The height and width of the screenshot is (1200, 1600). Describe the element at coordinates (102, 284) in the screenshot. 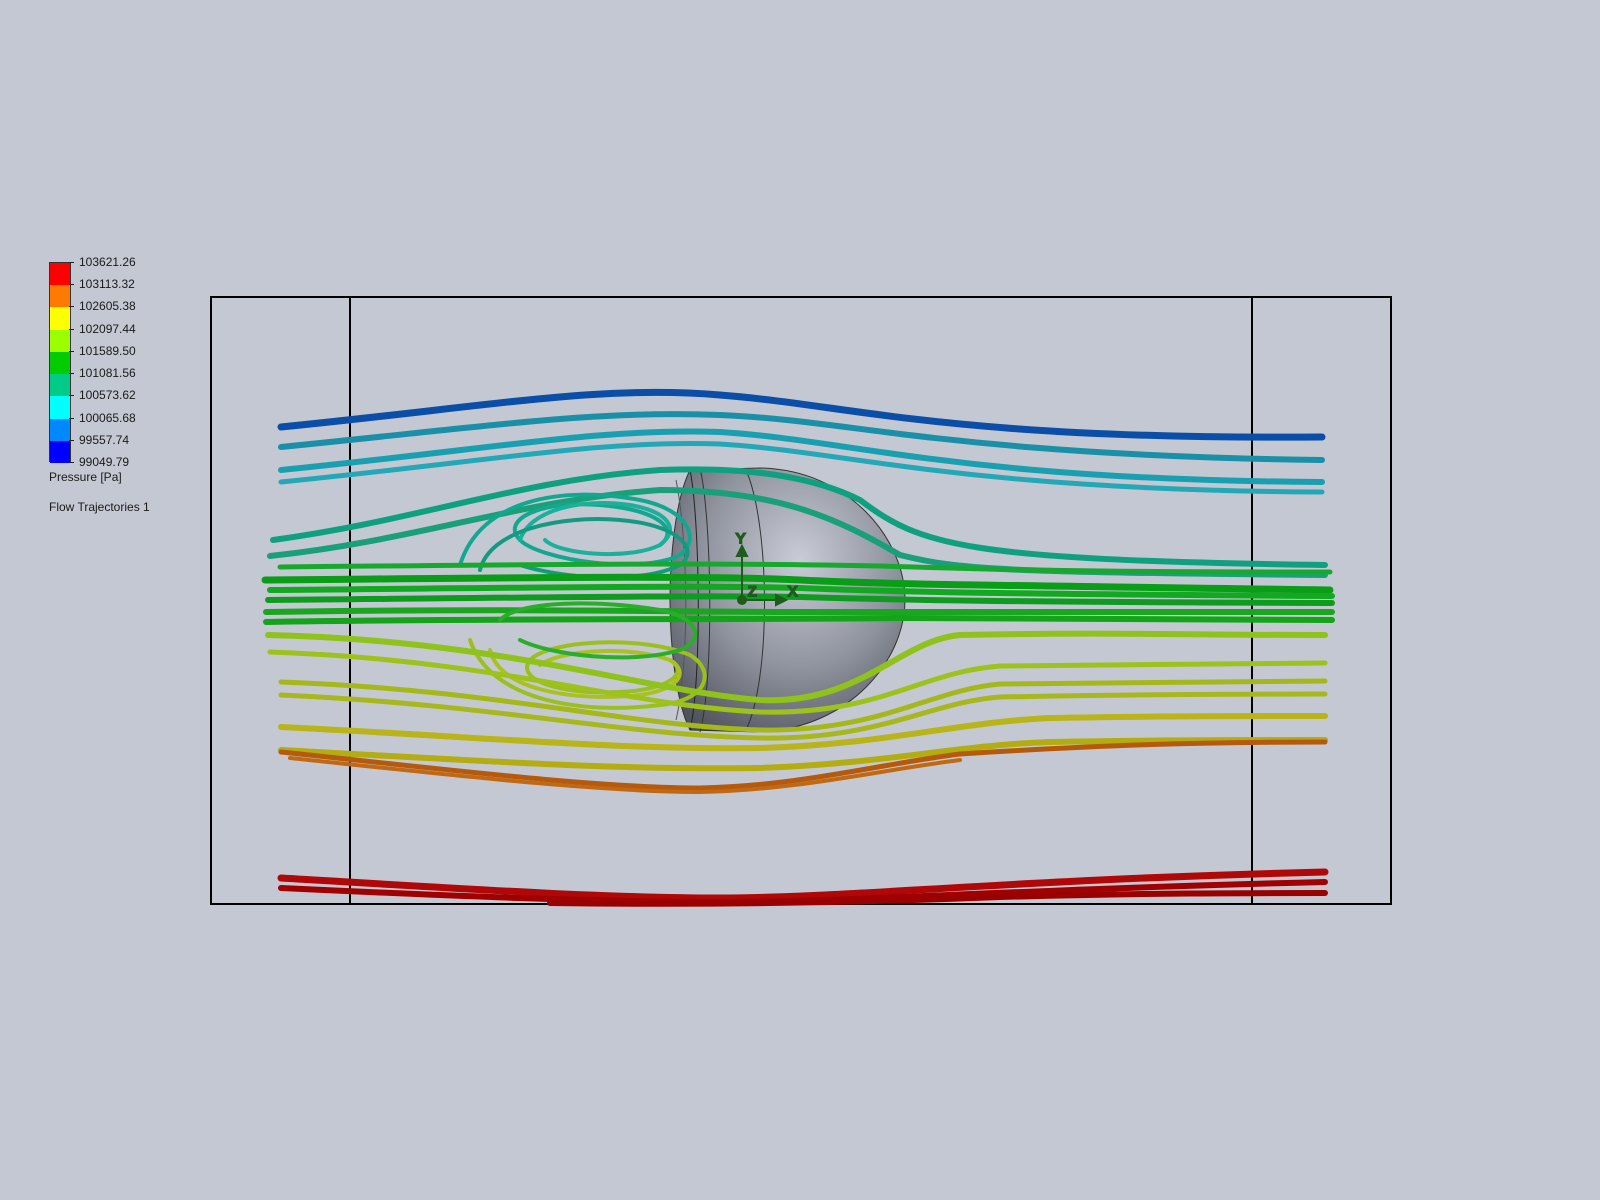

I see `legend-tick-label: 103113.32` at that location.